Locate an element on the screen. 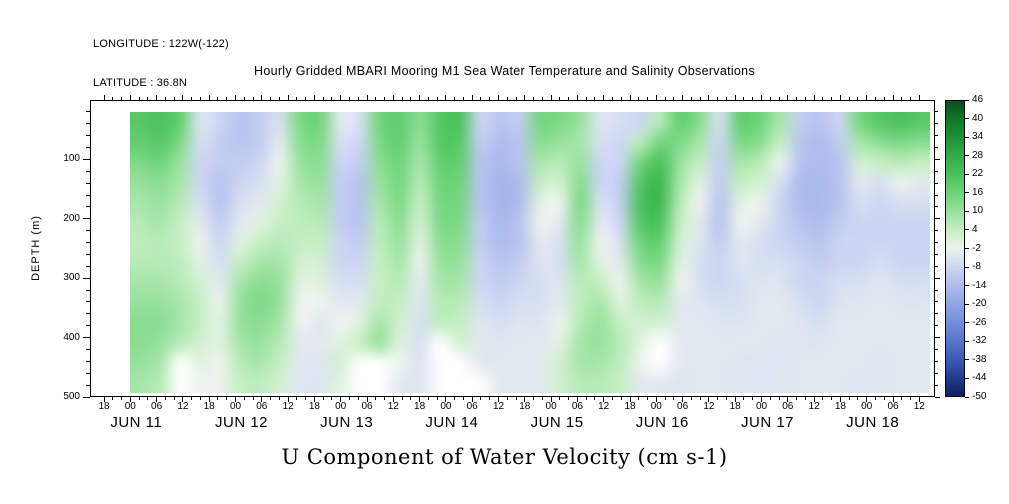 This screenshot has width=1009, height=504. y-axis-label: DEPTH (m) is located at coordinates (36, 248).